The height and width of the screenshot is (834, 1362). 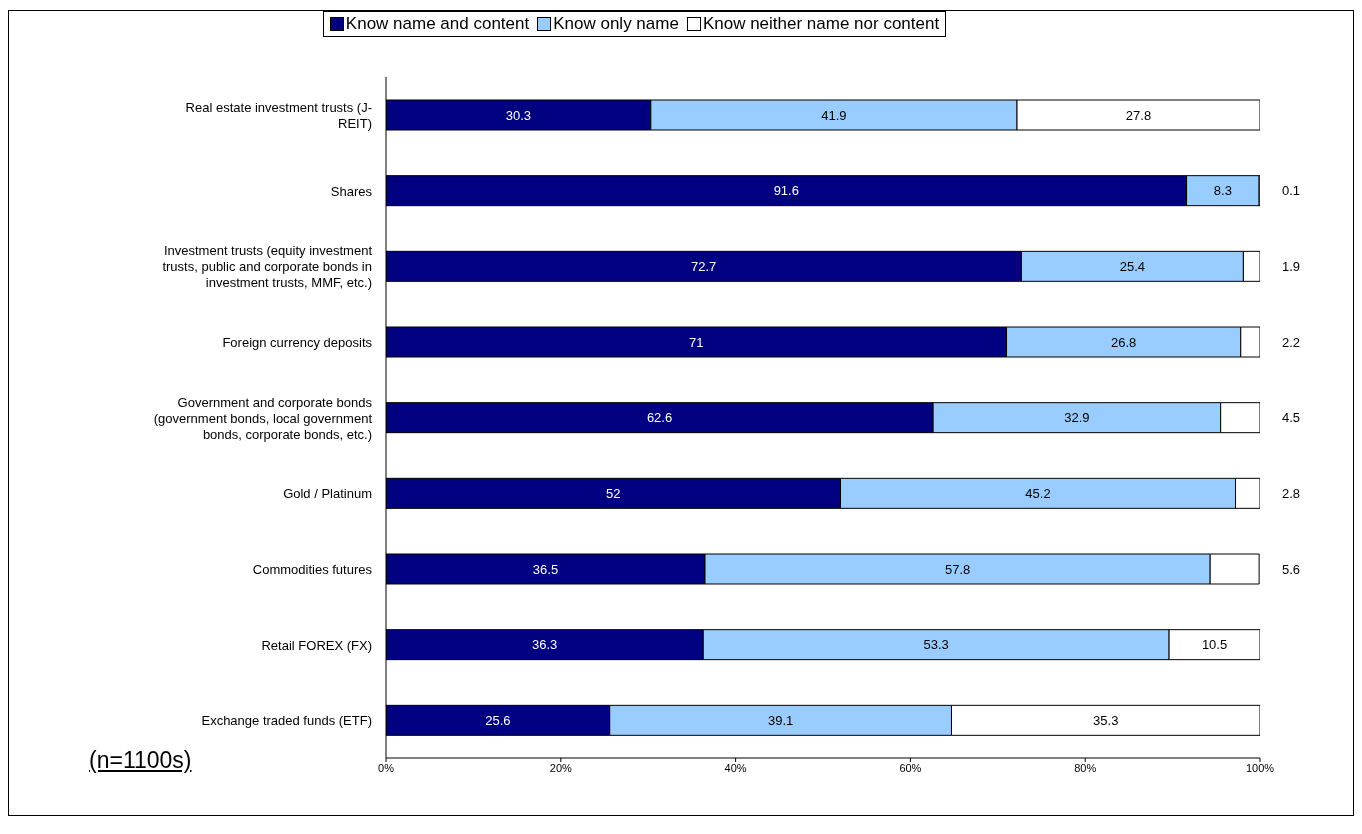 What do you see at coordinates (936, 645) in the screenshot?
I see `data-label: 53.3` at bounding box center [936, 645].